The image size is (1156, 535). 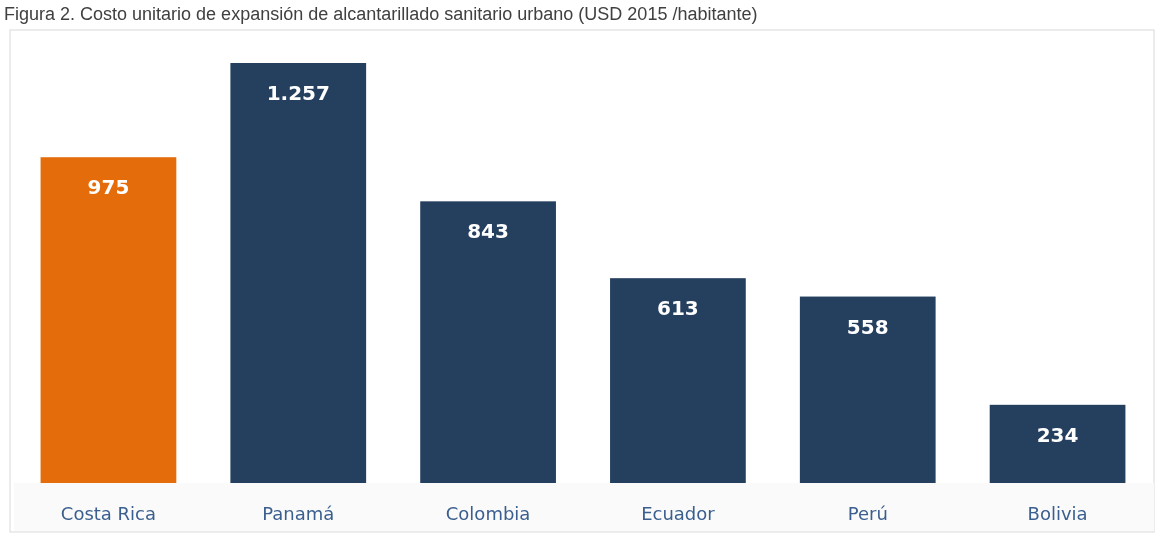 What do you see at coordinates (867, 513) in the screenshot?
I see `x-tick-label: Perú` at bounding box center [867, 513].